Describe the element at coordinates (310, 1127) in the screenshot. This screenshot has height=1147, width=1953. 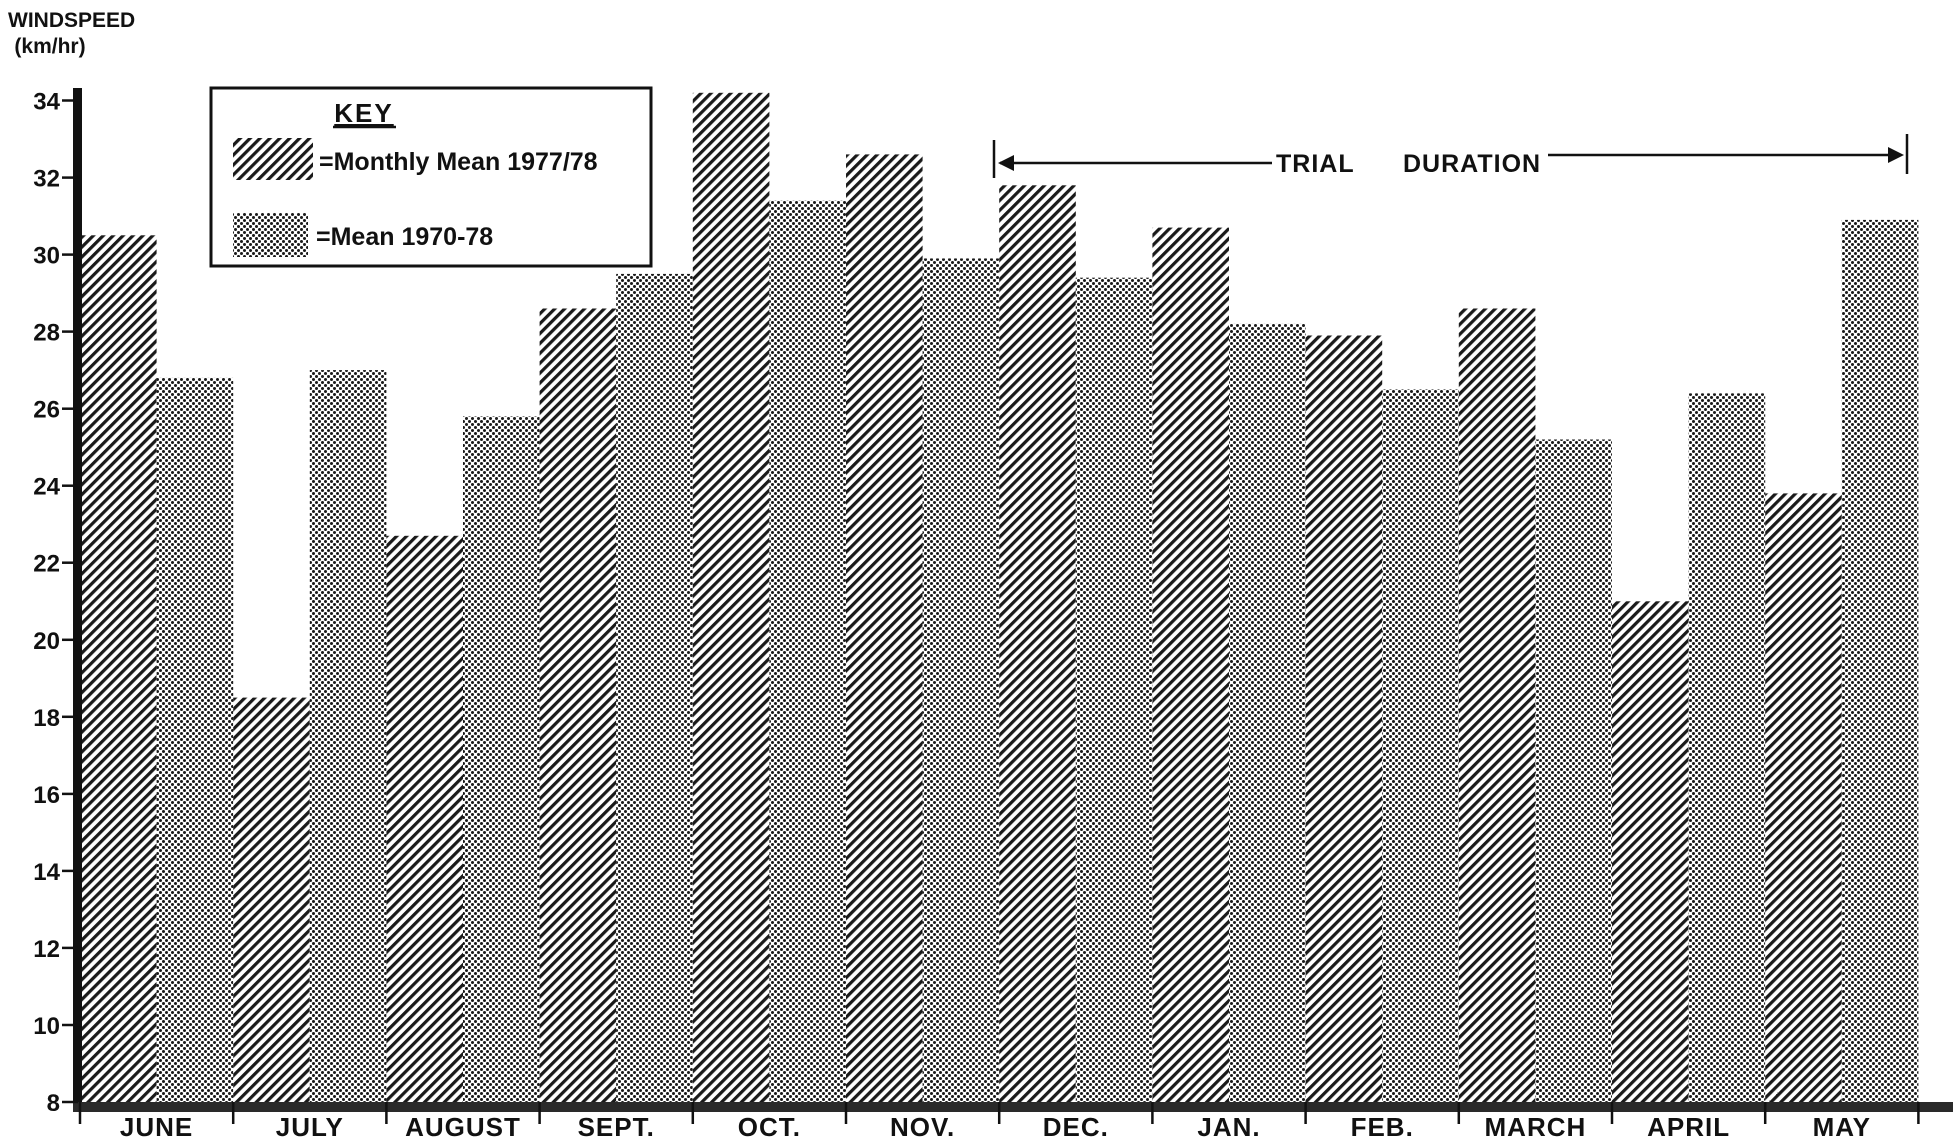
I see `x-tick-label-1: JULY` at that location.